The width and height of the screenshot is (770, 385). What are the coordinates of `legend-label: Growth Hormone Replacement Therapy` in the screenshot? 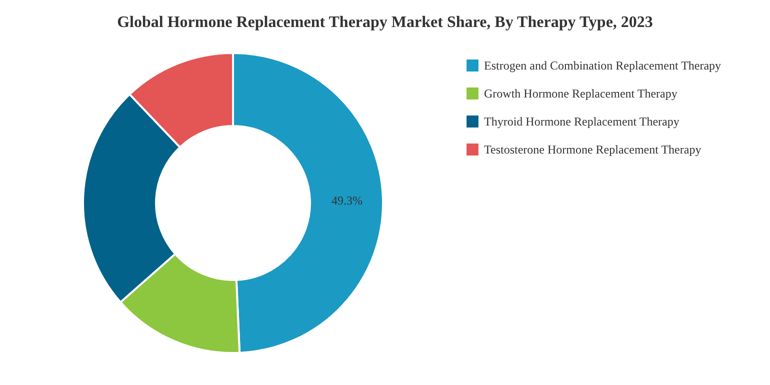 It's located at (581, 93).